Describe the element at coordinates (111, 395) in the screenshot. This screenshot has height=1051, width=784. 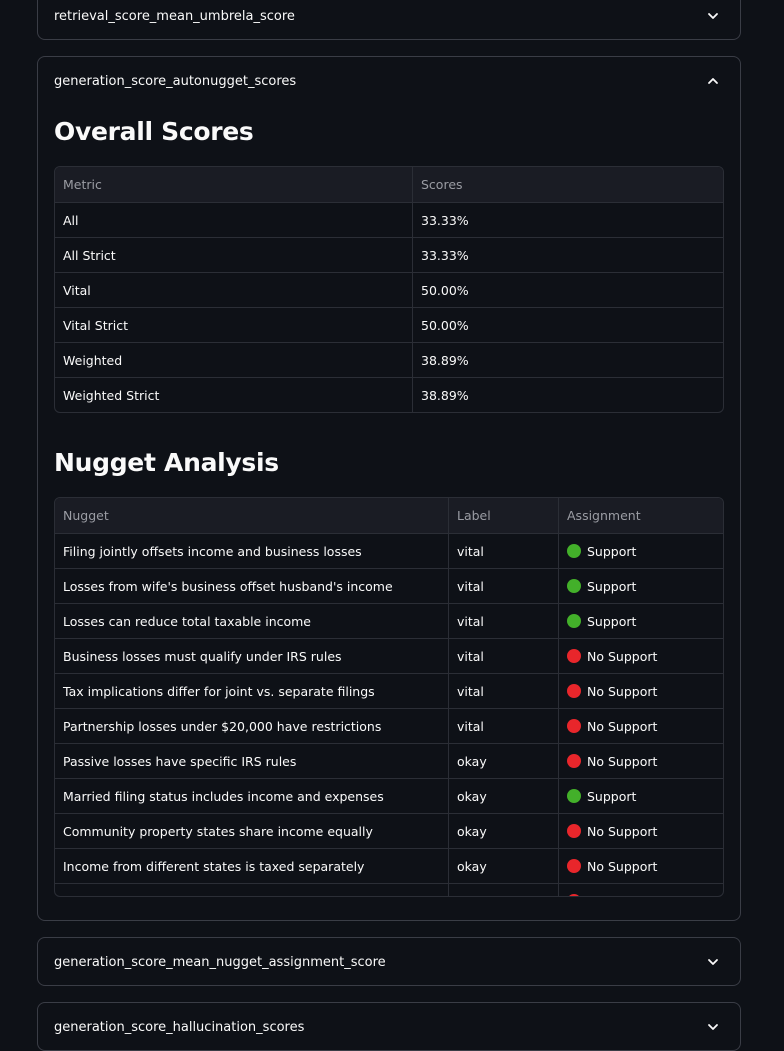
I see `metric-cell: Weighted Strict` at that location.